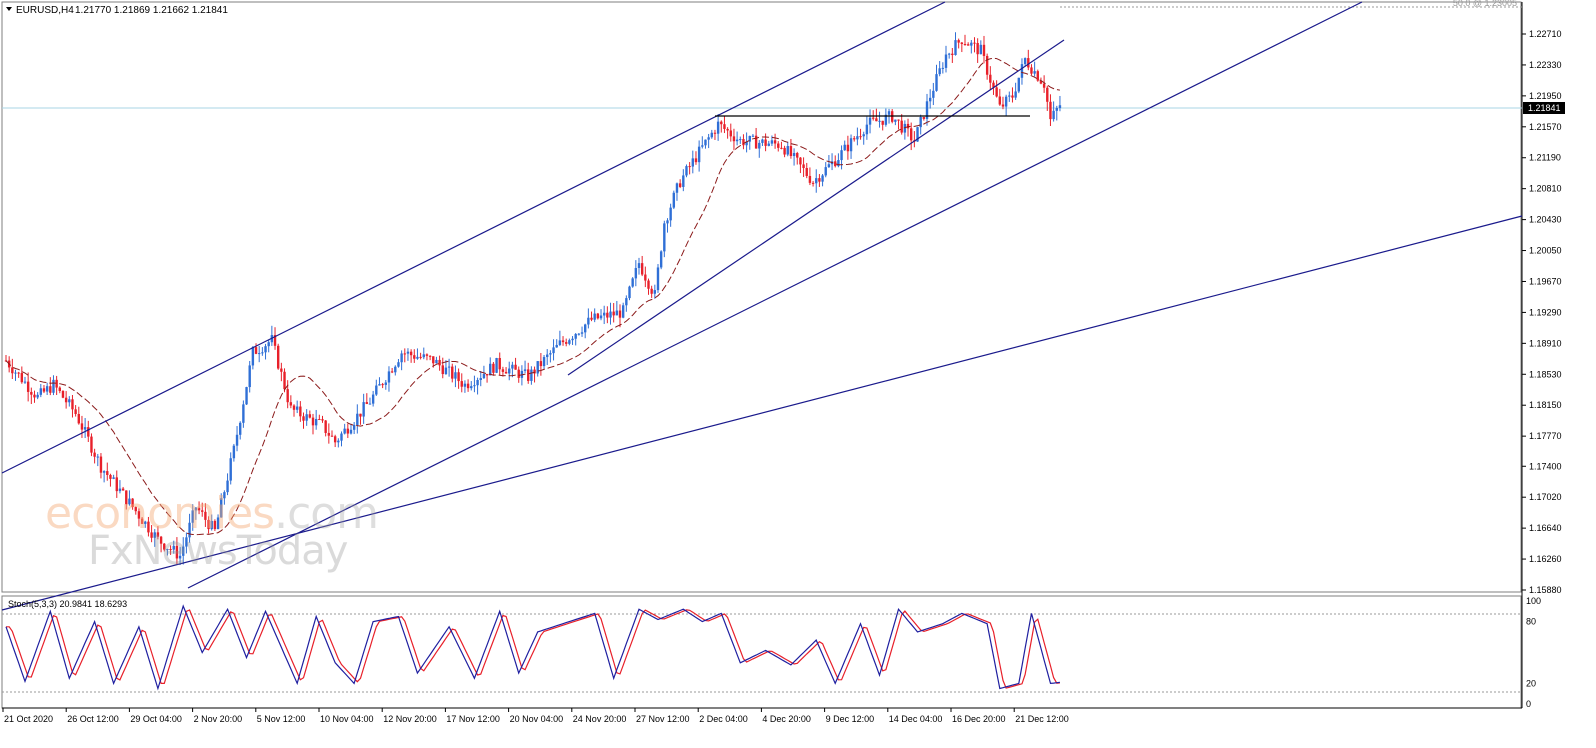 The width and height of the screenshot is (1596, 748). What do you see at coordinates (9, 9) in the screenshot?
I see `chart-menu-triangle-icon` at bounding box center [9, 9].